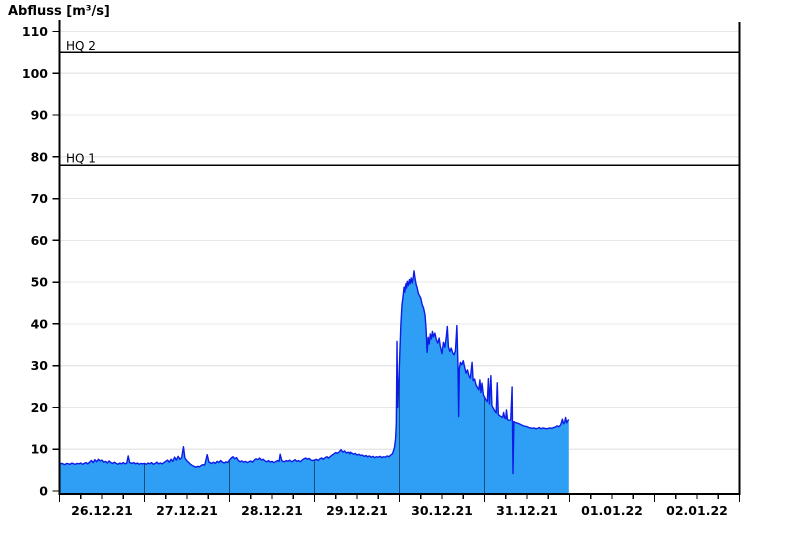 Image resolution: width=800 pixels, height=550 pixels. Describe the element at coordinates (40, 407) in the screenshot. I see `y-tick-label-20: 20` at that location.